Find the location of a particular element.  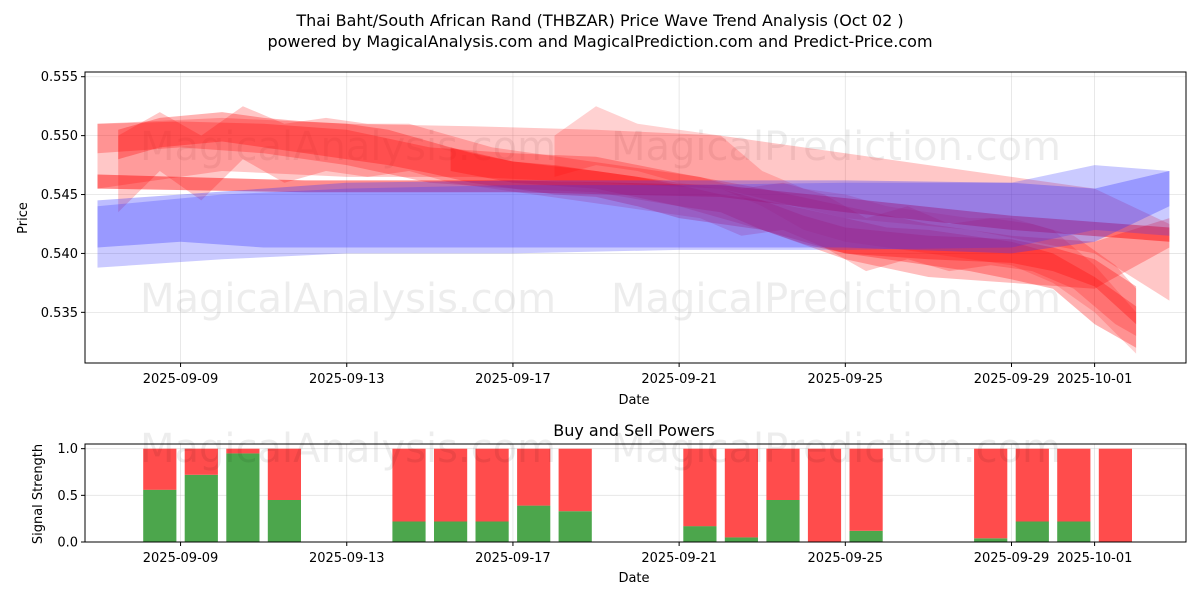

blue-wave-band is located at coordinates (633, 212).